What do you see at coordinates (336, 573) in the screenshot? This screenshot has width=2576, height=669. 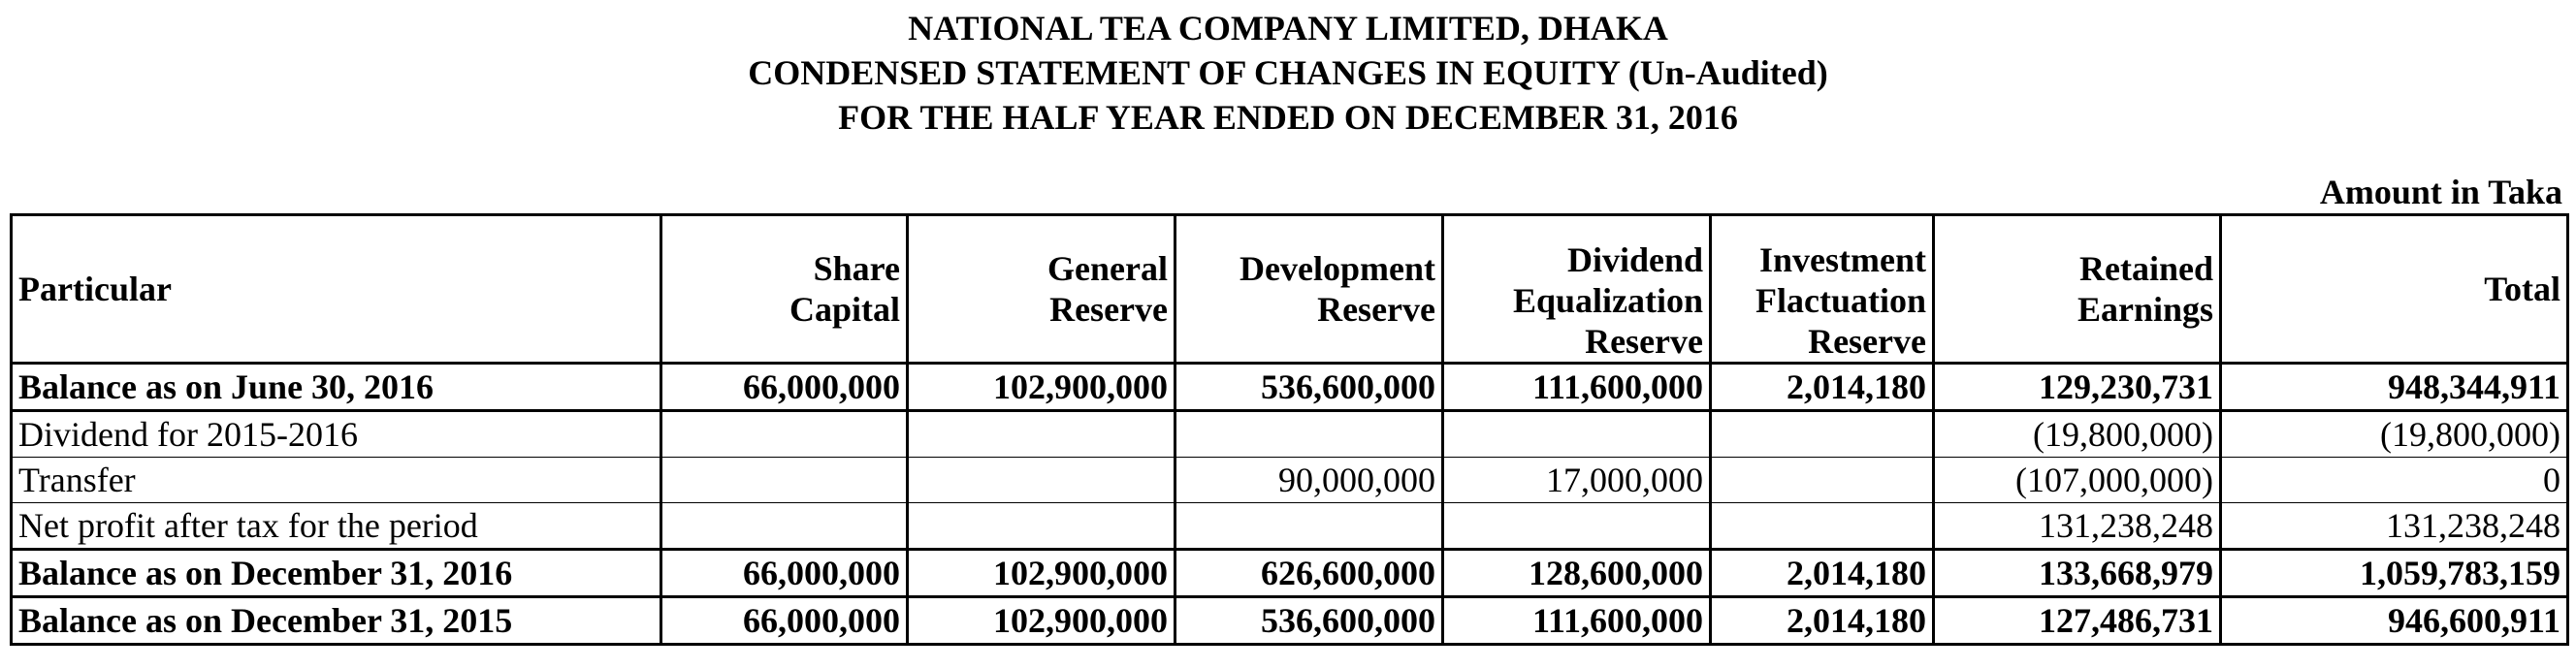 I see `row-label: Balance as on December 31, 2016` at bounding box center [336, 573].